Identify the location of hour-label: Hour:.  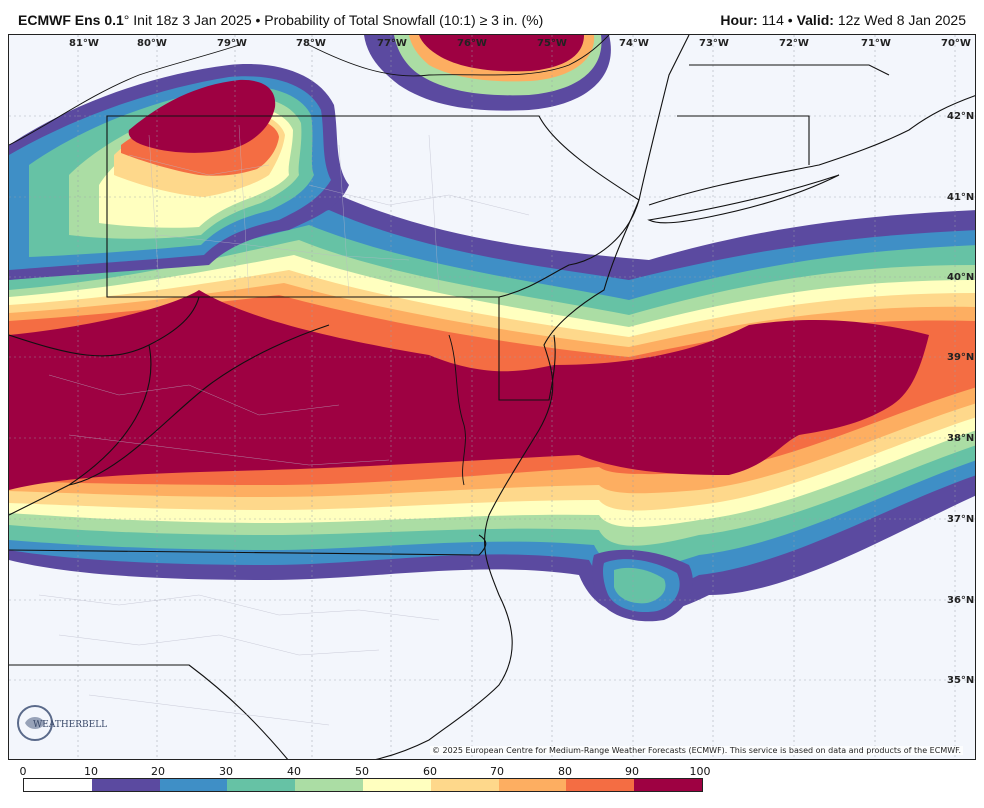
(739, 20).